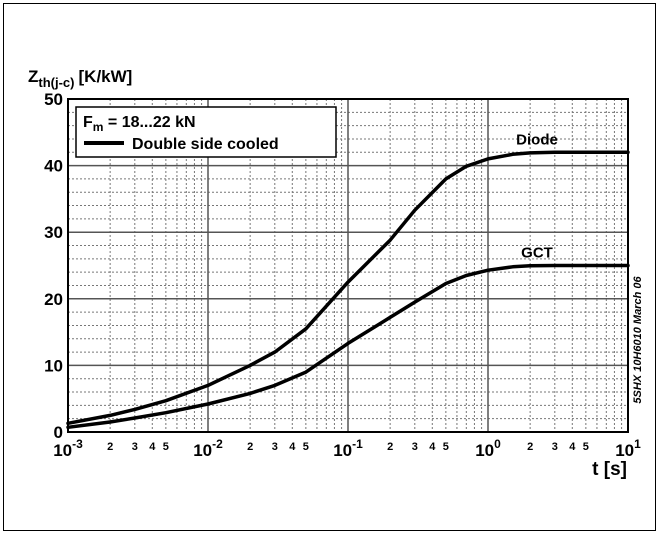 Image resolution: width=661 pixels, height=536 pixels. What do you see at coordinates (53, 299) in the screenshot?
I see `y-tick-label: 20` at bounding box center [53, 299].